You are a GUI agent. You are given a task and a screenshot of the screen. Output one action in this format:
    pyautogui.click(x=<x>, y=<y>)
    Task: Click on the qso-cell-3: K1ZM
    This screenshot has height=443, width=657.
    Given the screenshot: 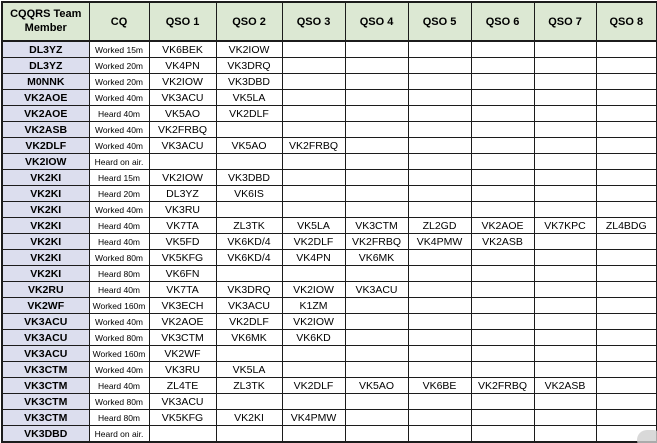 What is the action you would take?
    pyautogui.click(x=313, y=305)
    